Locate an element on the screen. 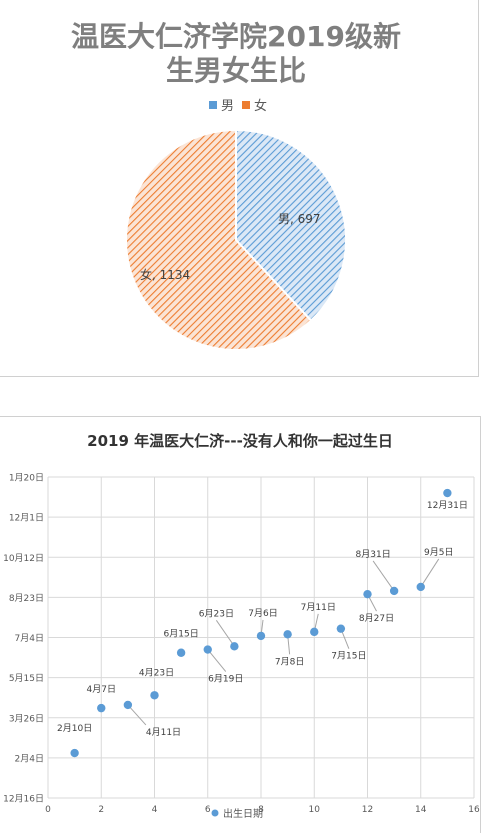 This screenshot has width=482, height=837. y-tick-label: 3月26日 is located at coordinates (26, 718).